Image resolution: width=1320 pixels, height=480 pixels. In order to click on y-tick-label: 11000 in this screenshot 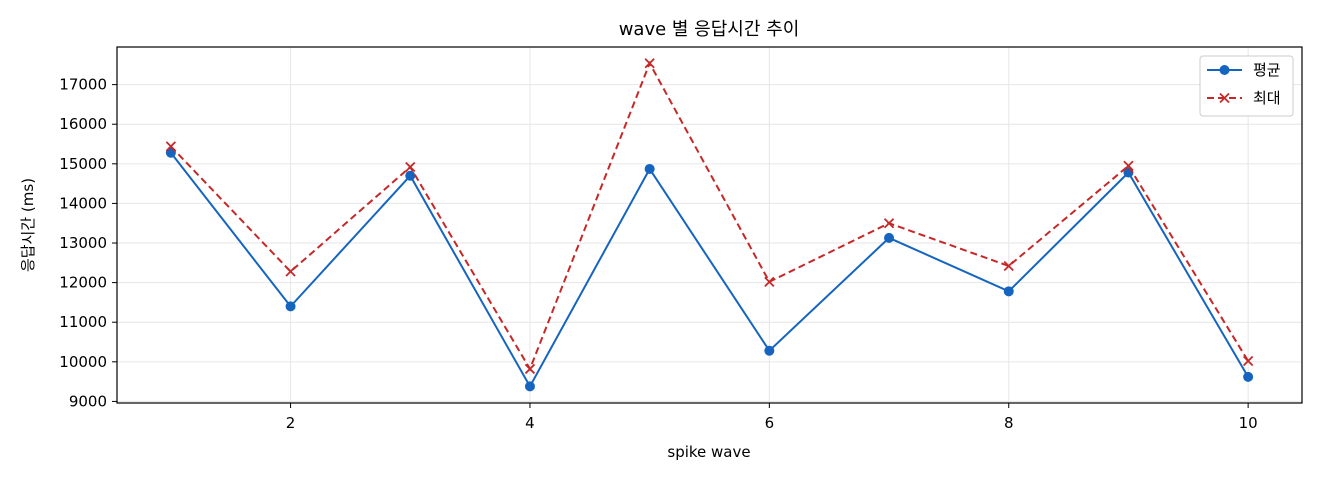, I will do `click(83, 322)`.